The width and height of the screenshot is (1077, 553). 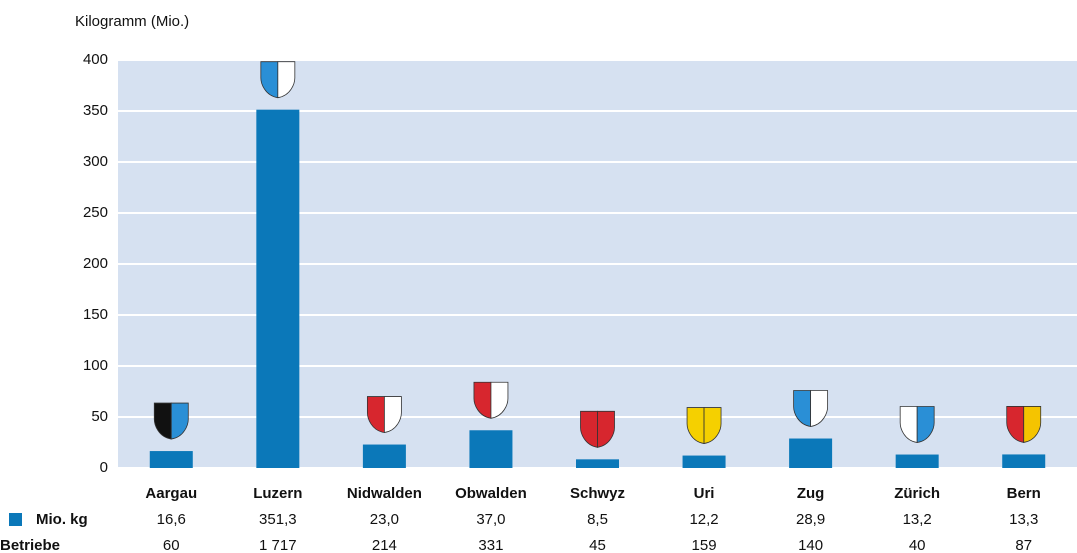 I want to click on x-tick-label: Bern, so click(x=1024, y=493).